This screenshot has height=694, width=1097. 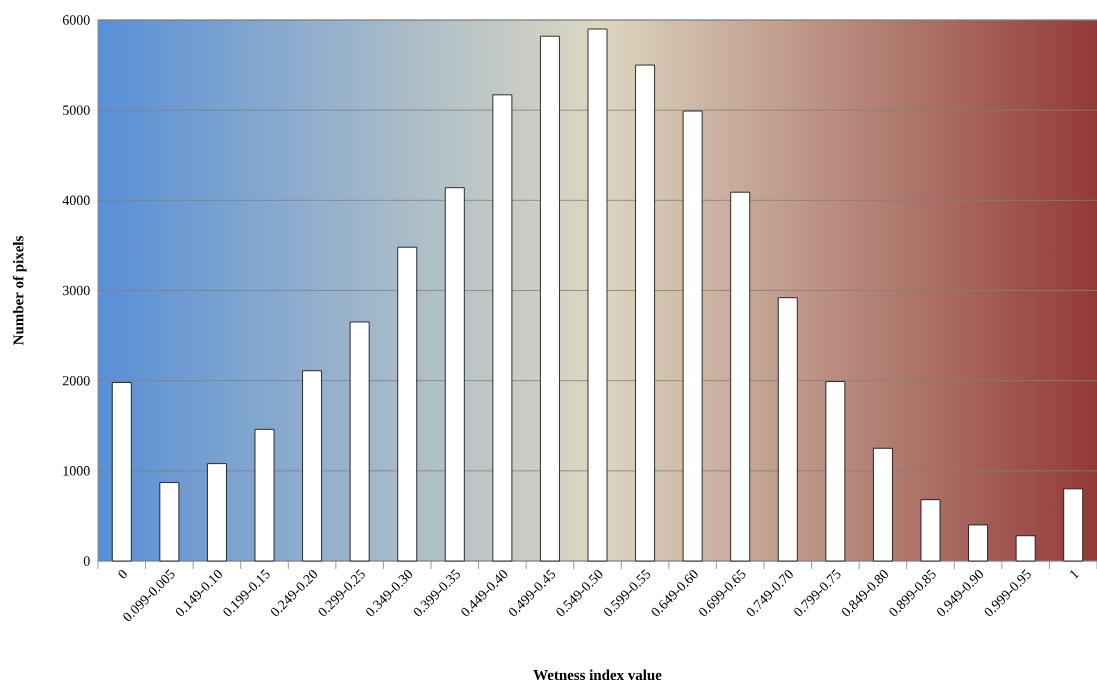 What do you see at coordinates (76, 471) in the screenshot?
I see `y-tick-label: 1000` at bounding box center [76, 471].